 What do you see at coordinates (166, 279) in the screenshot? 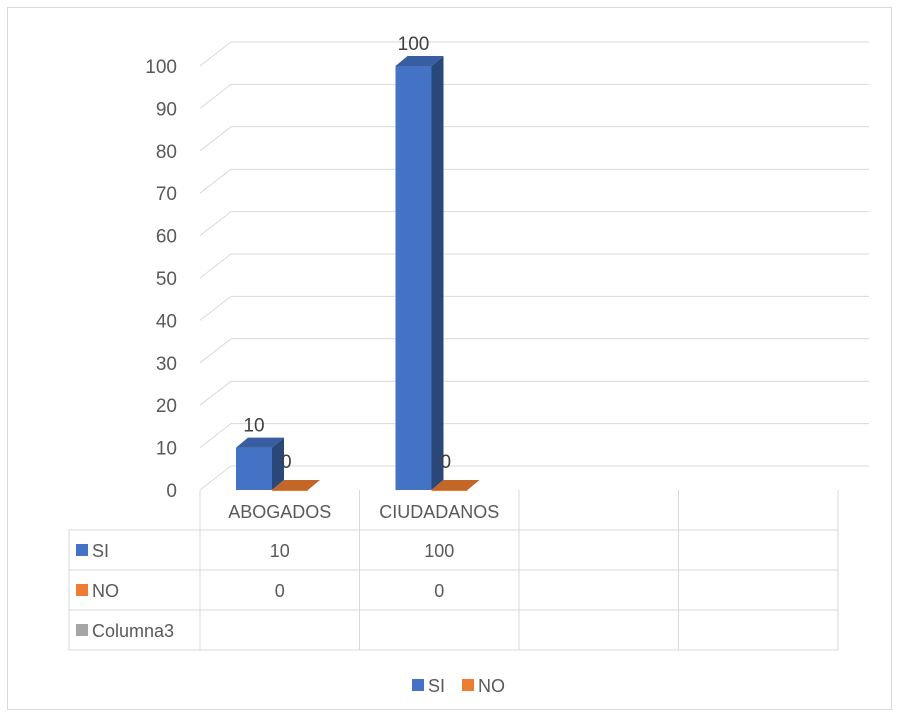
I see `y-tick-label: 50` at bounding box center [166, 279].